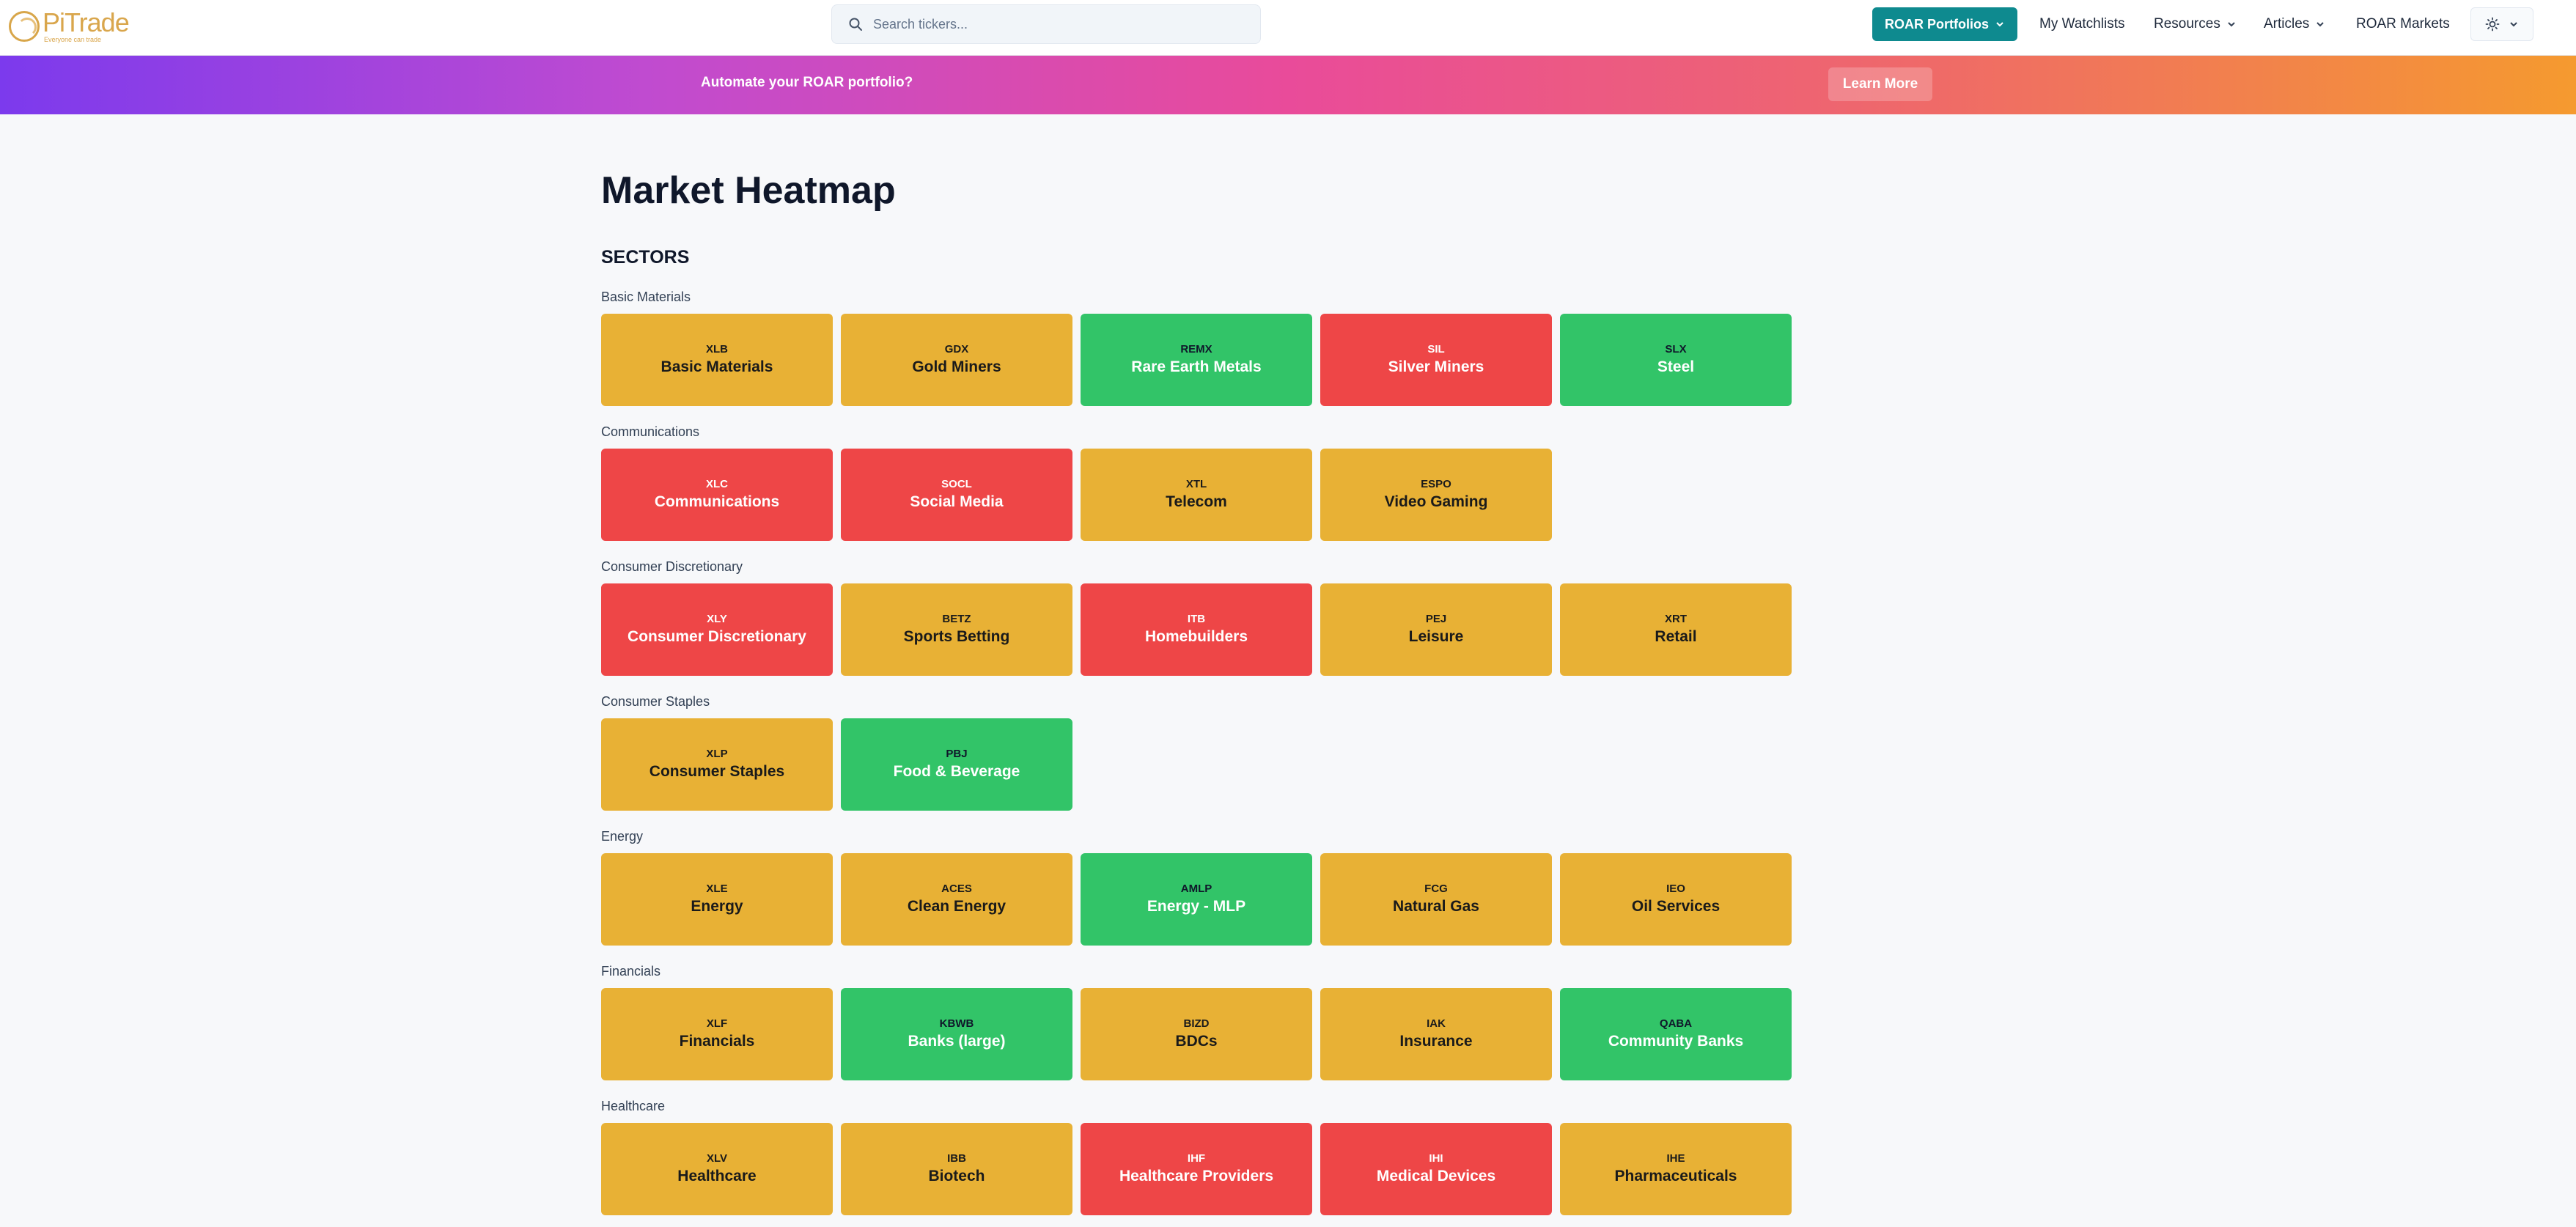 This screenshot has height=1227, width=2576. What do you see at coordinates (2501, 24) in the screenshot?
I see `theme-toggle-button` at bounding box center [2501, 24].